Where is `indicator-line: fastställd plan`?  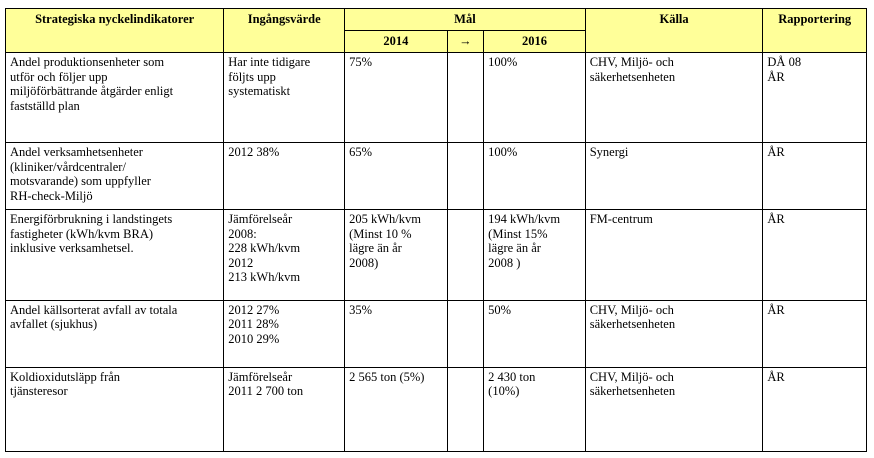
indicator-line: fastställd plan is located at coordinates (45, 105).